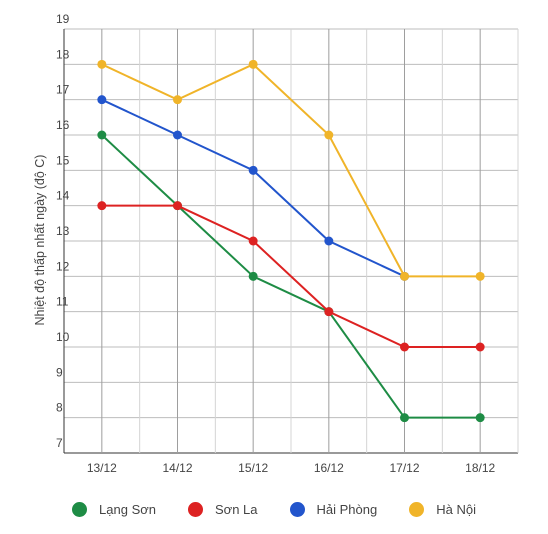 Image resolution: width=548 pixels, height=534 pixels. I want to click on legend-item: Sơn La, so click(223, 509).